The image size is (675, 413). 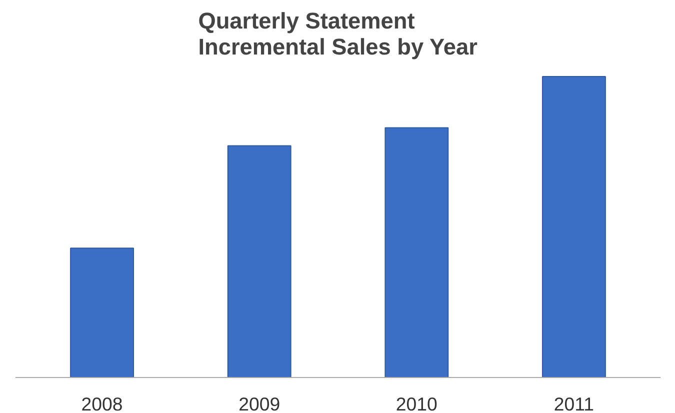 What do you see at coordinates (574, 403) in the screenshot?
I see `x-tick-label: 2011` at bounding box center [574, 403].